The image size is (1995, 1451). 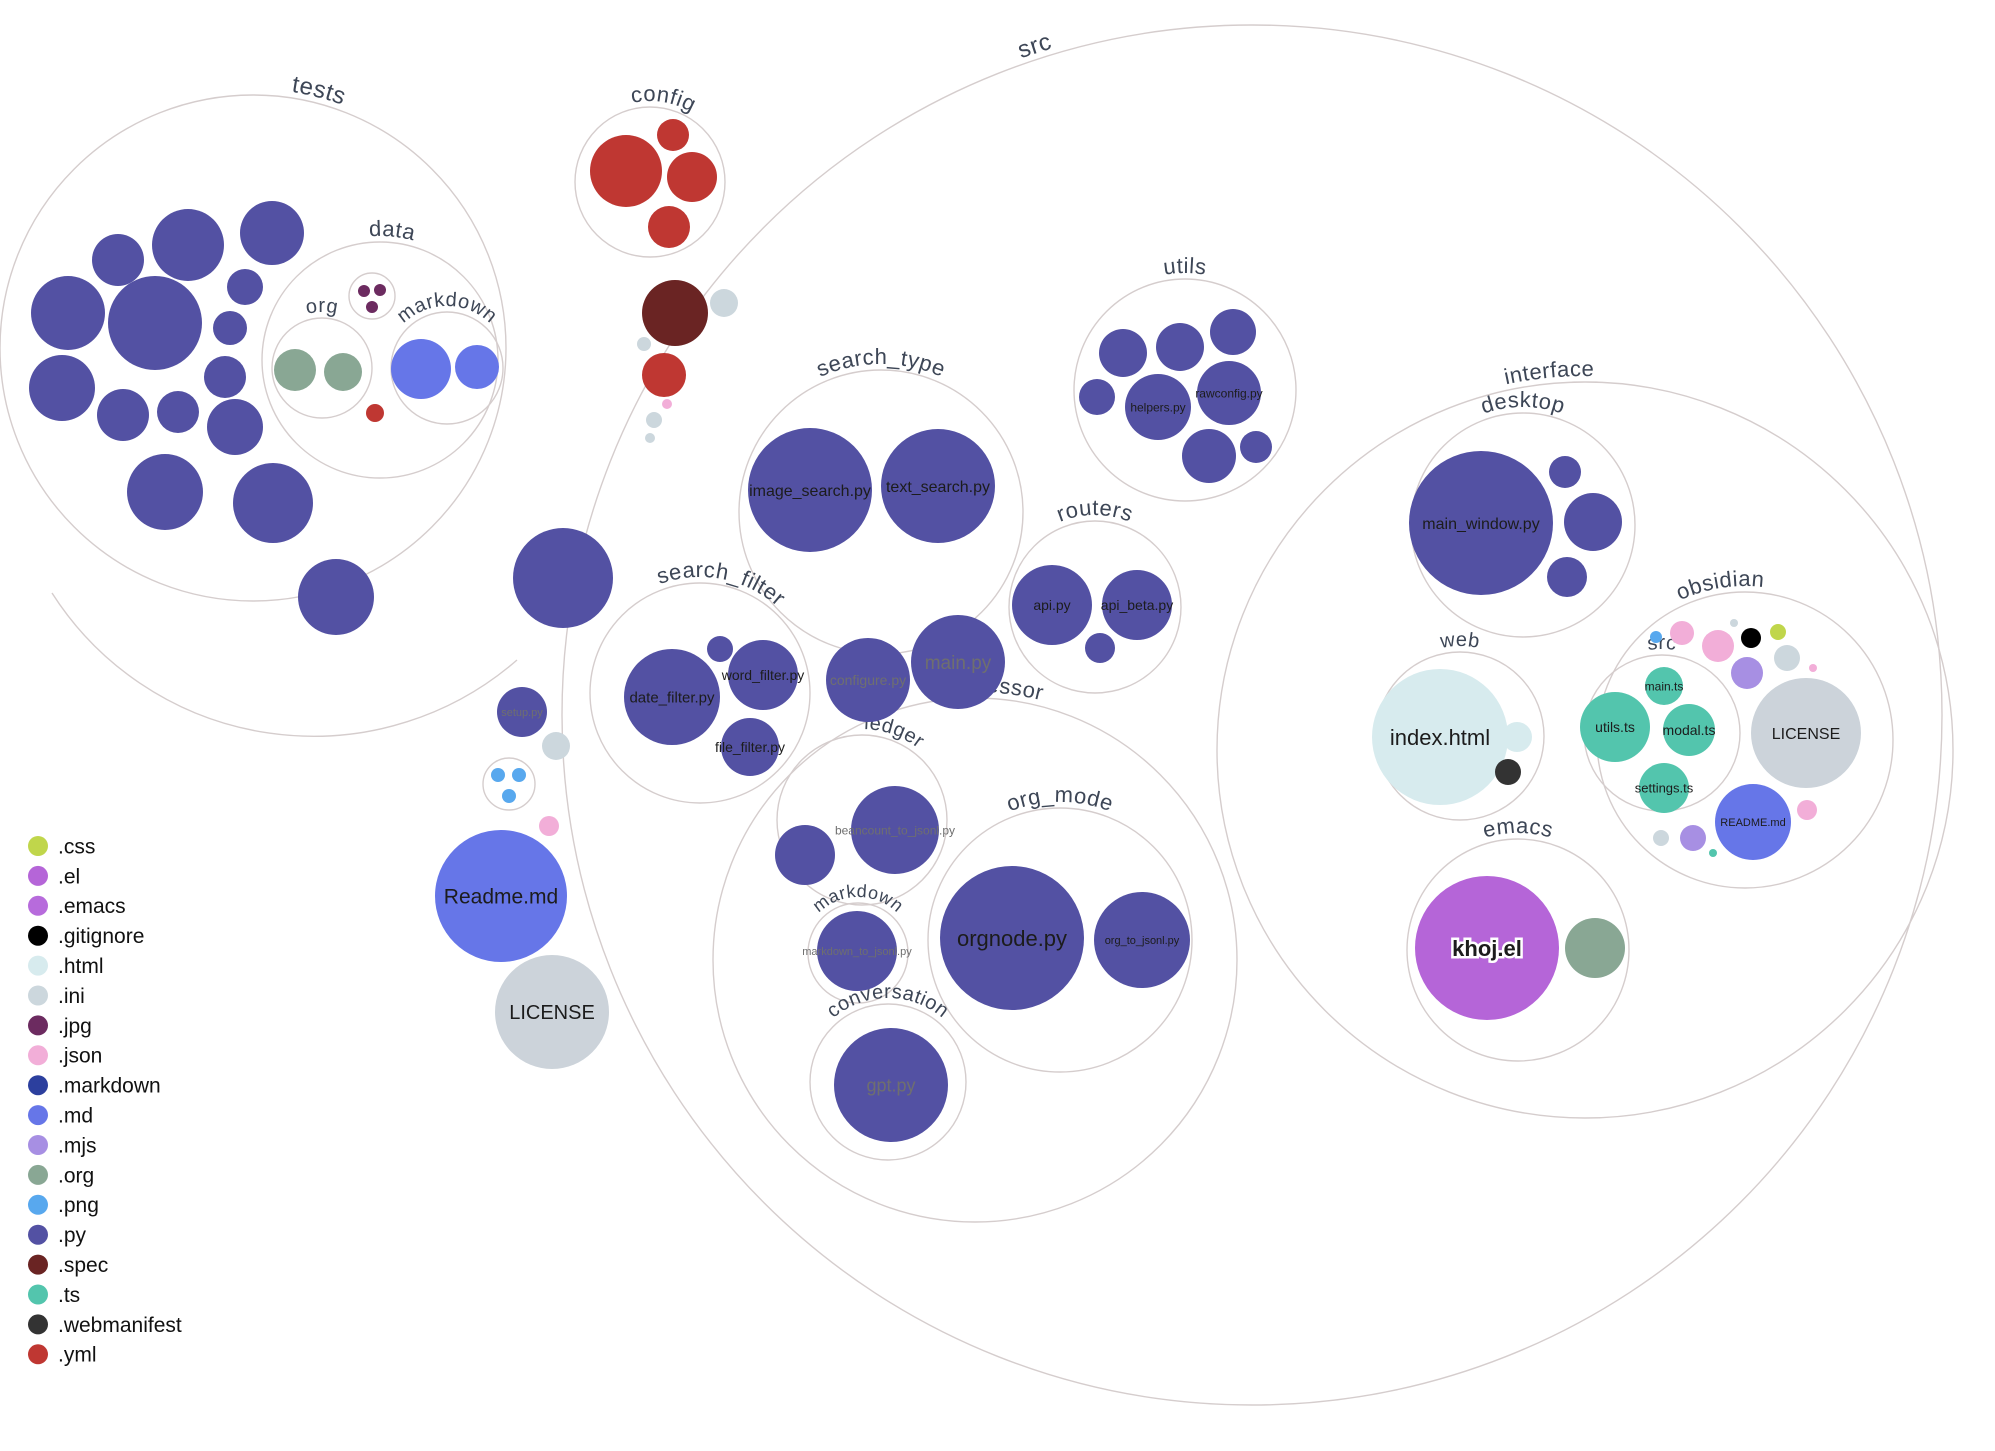 I want to click on legend-label-gitignore: .gitignore, so click(x=101, y=936).